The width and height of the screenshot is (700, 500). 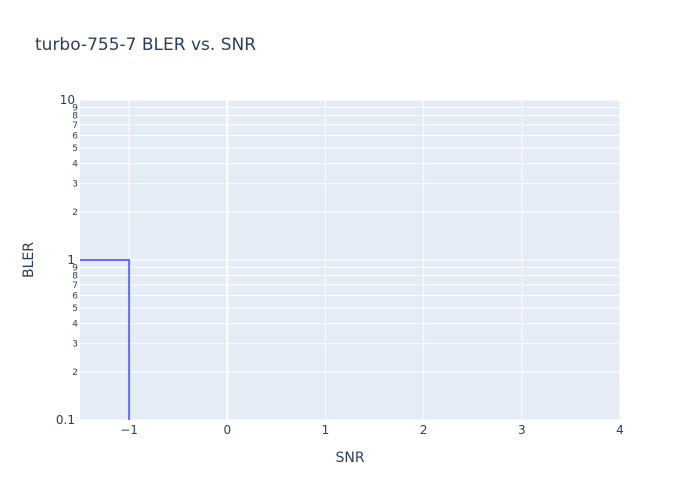 What do you see at coordinates (372, 430) in the screenshot?
I see `x-axis-ticks: −1 0 1 2 3 4` at bounding box center [372, 430].